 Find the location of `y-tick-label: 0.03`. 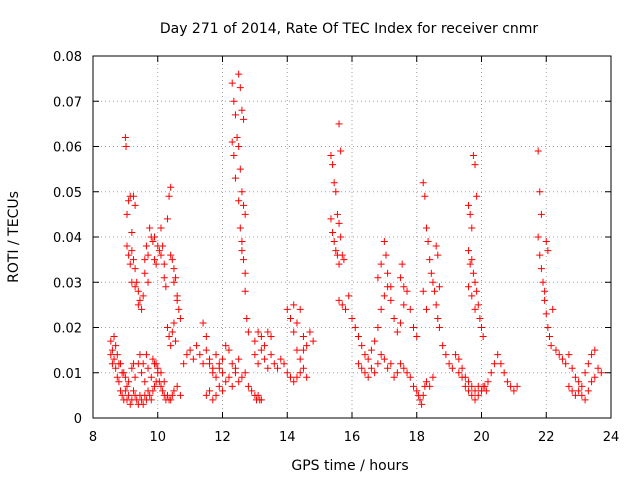

y-tick-label: 0.03 is located at coordinates (67, 283).